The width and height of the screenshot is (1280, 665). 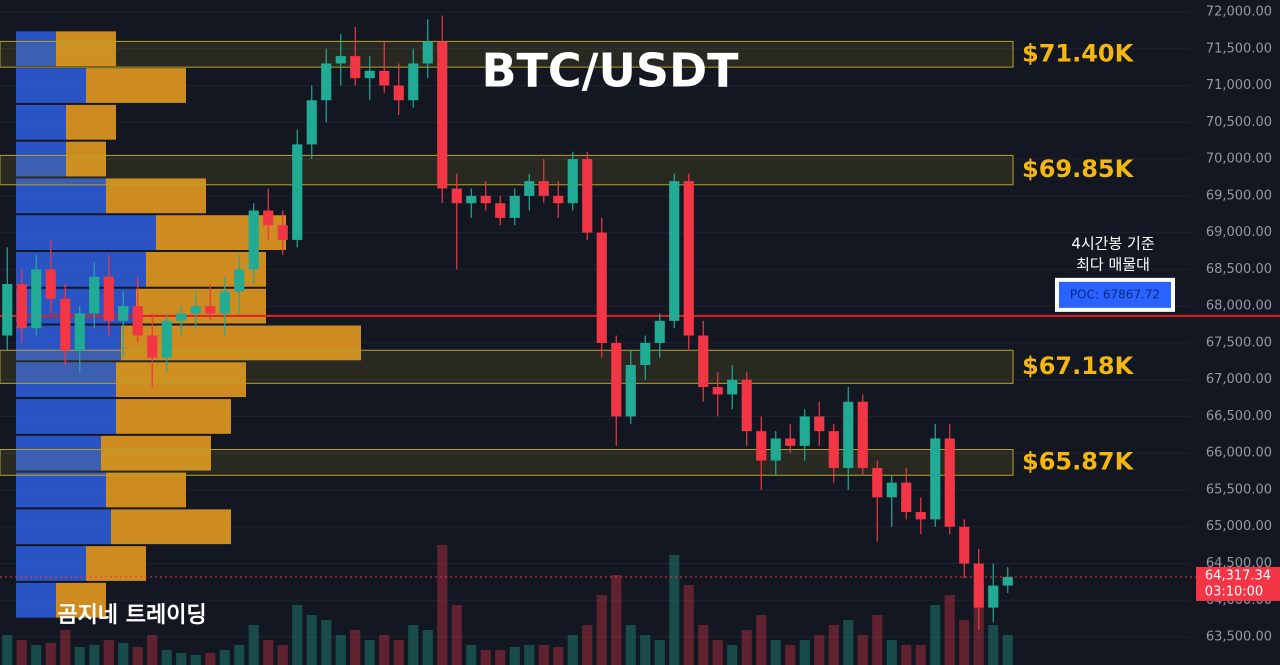 I want to click on y-tick-label: 66,000.00, so click(x=1239, y=453).